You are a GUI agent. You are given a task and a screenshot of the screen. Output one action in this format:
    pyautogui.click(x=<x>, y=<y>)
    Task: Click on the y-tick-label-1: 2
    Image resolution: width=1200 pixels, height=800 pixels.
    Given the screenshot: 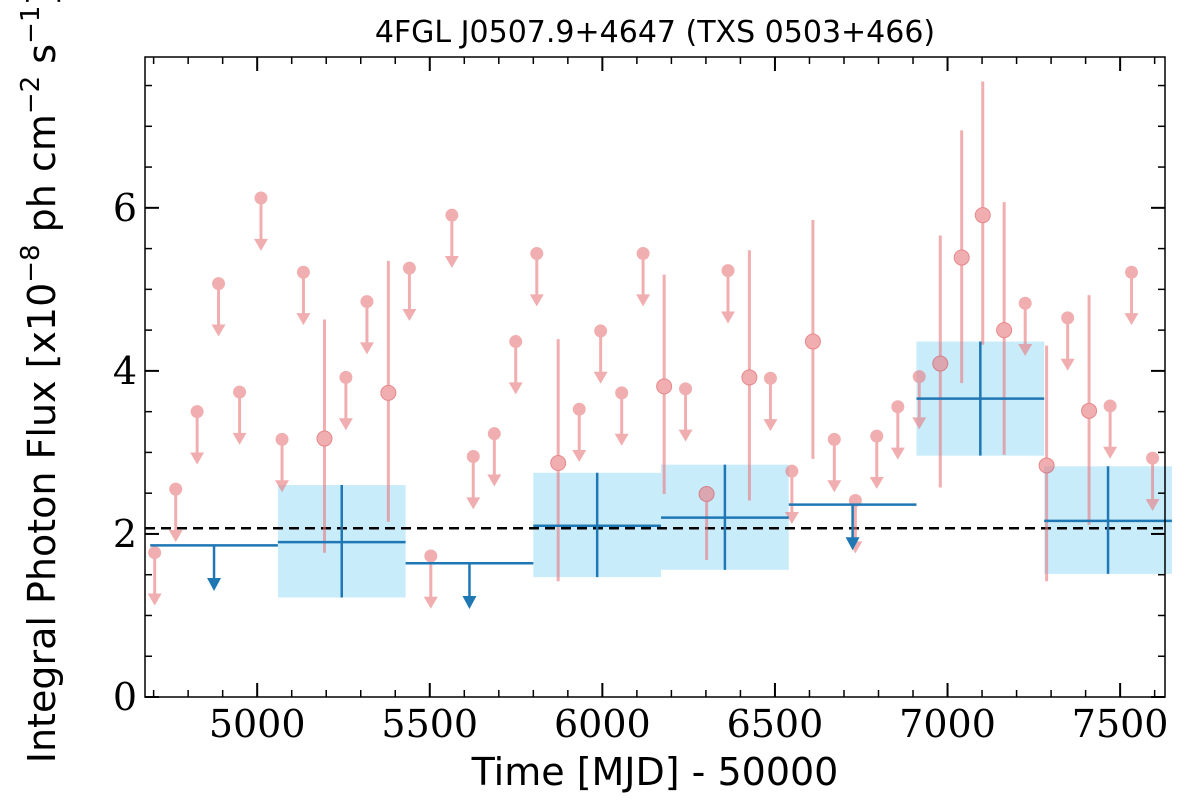 What is the action you would take?
    pyautogui.click(x=125, y=534)
    